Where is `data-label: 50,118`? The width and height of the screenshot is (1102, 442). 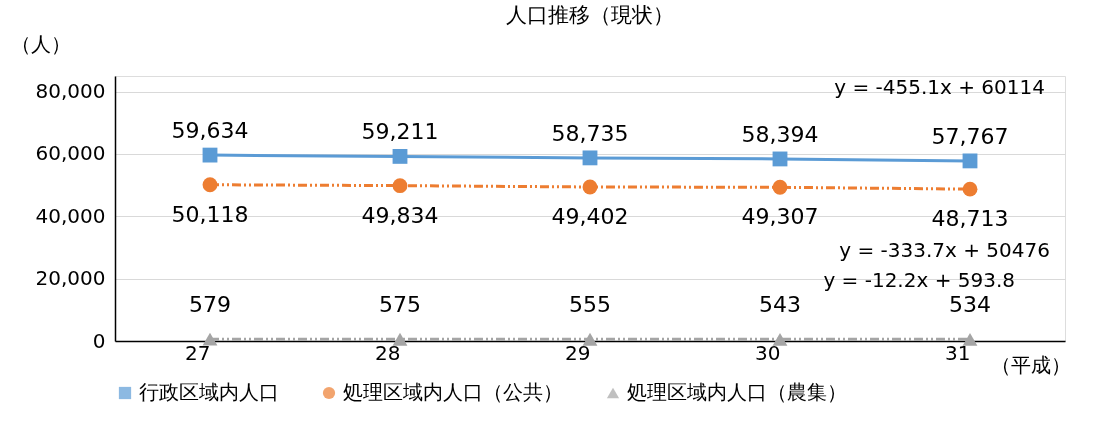 data-label: 50,118 is located at coordinates (210, 214).